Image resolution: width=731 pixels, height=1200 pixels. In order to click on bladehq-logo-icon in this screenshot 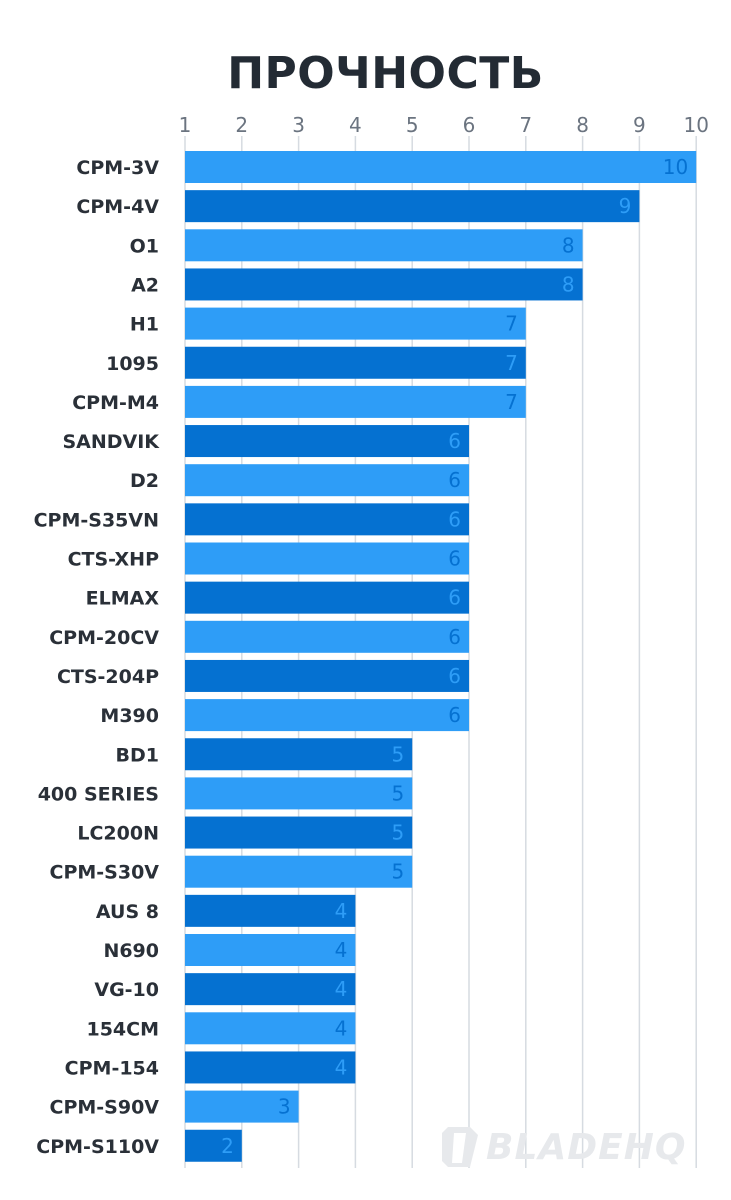, I will do `click(460, 1147)`.